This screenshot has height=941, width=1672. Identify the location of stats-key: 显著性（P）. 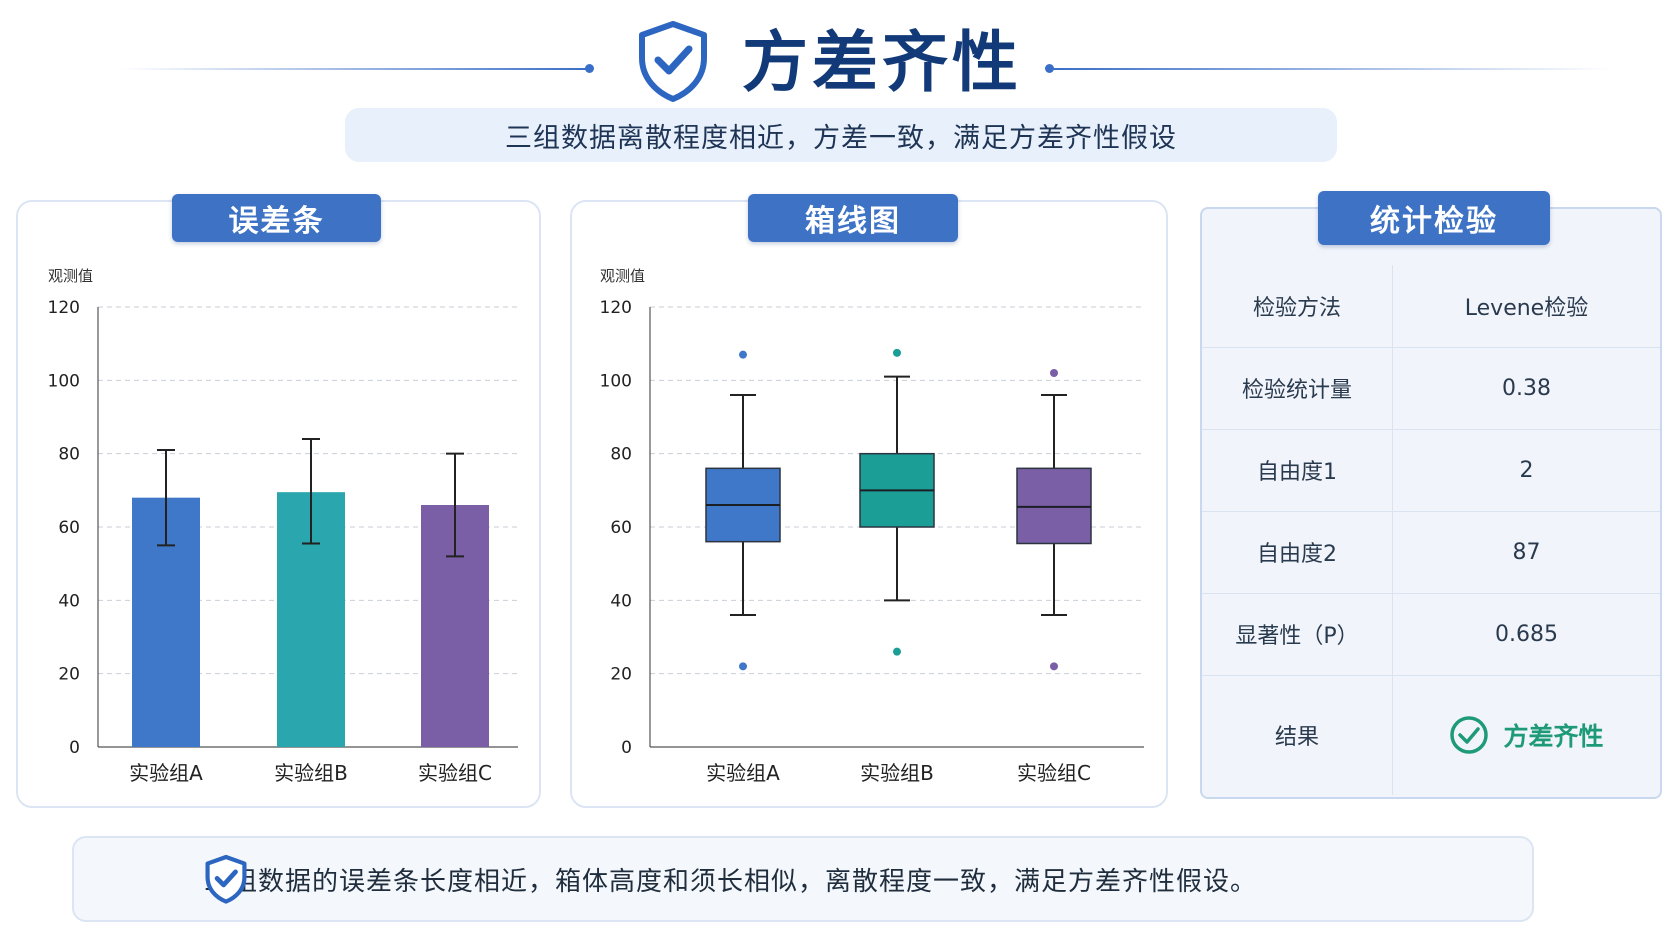
(1297, 634).